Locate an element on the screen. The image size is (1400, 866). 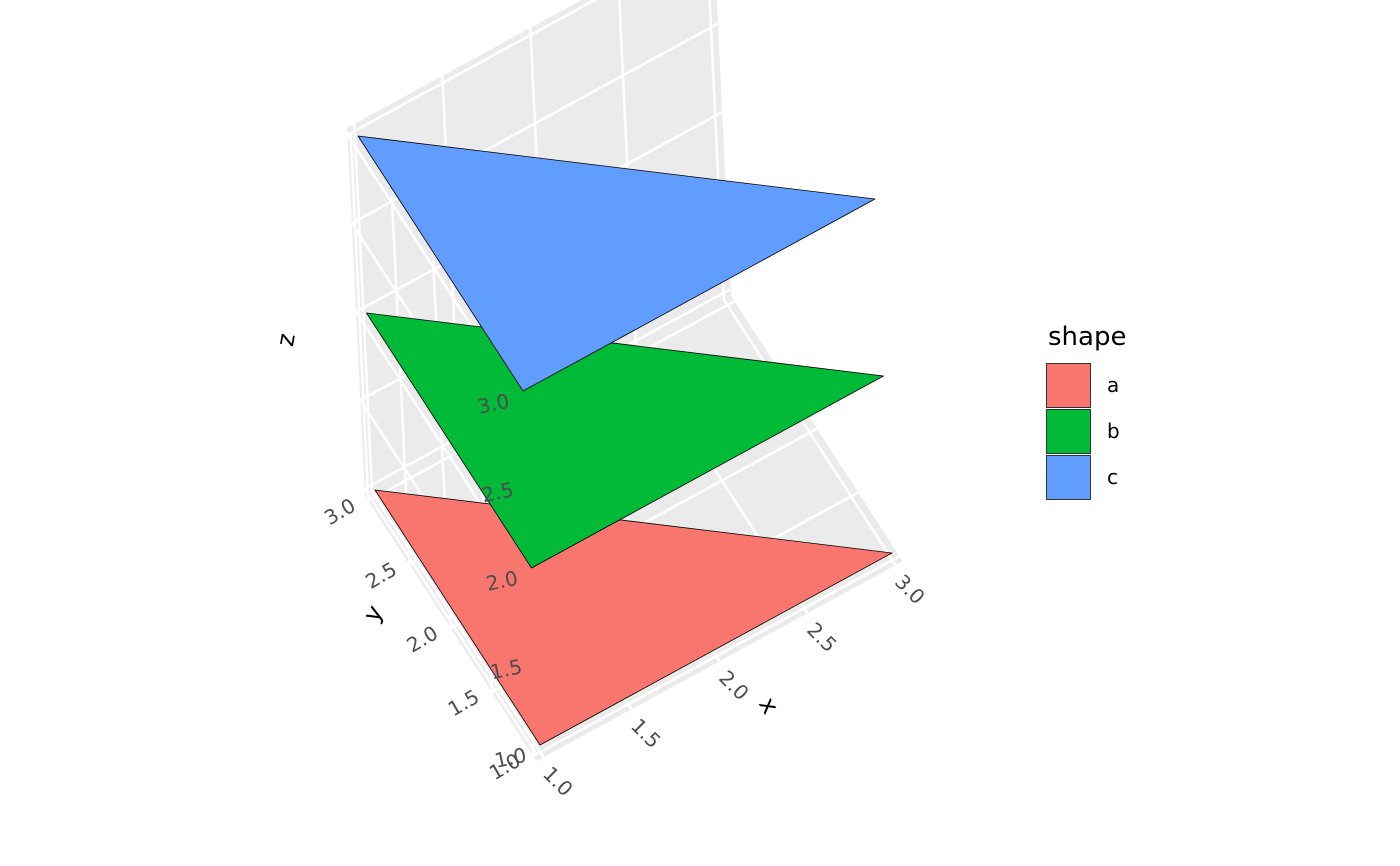
y-tick-label-3: 2.5 is located at coordinates (381, 575).